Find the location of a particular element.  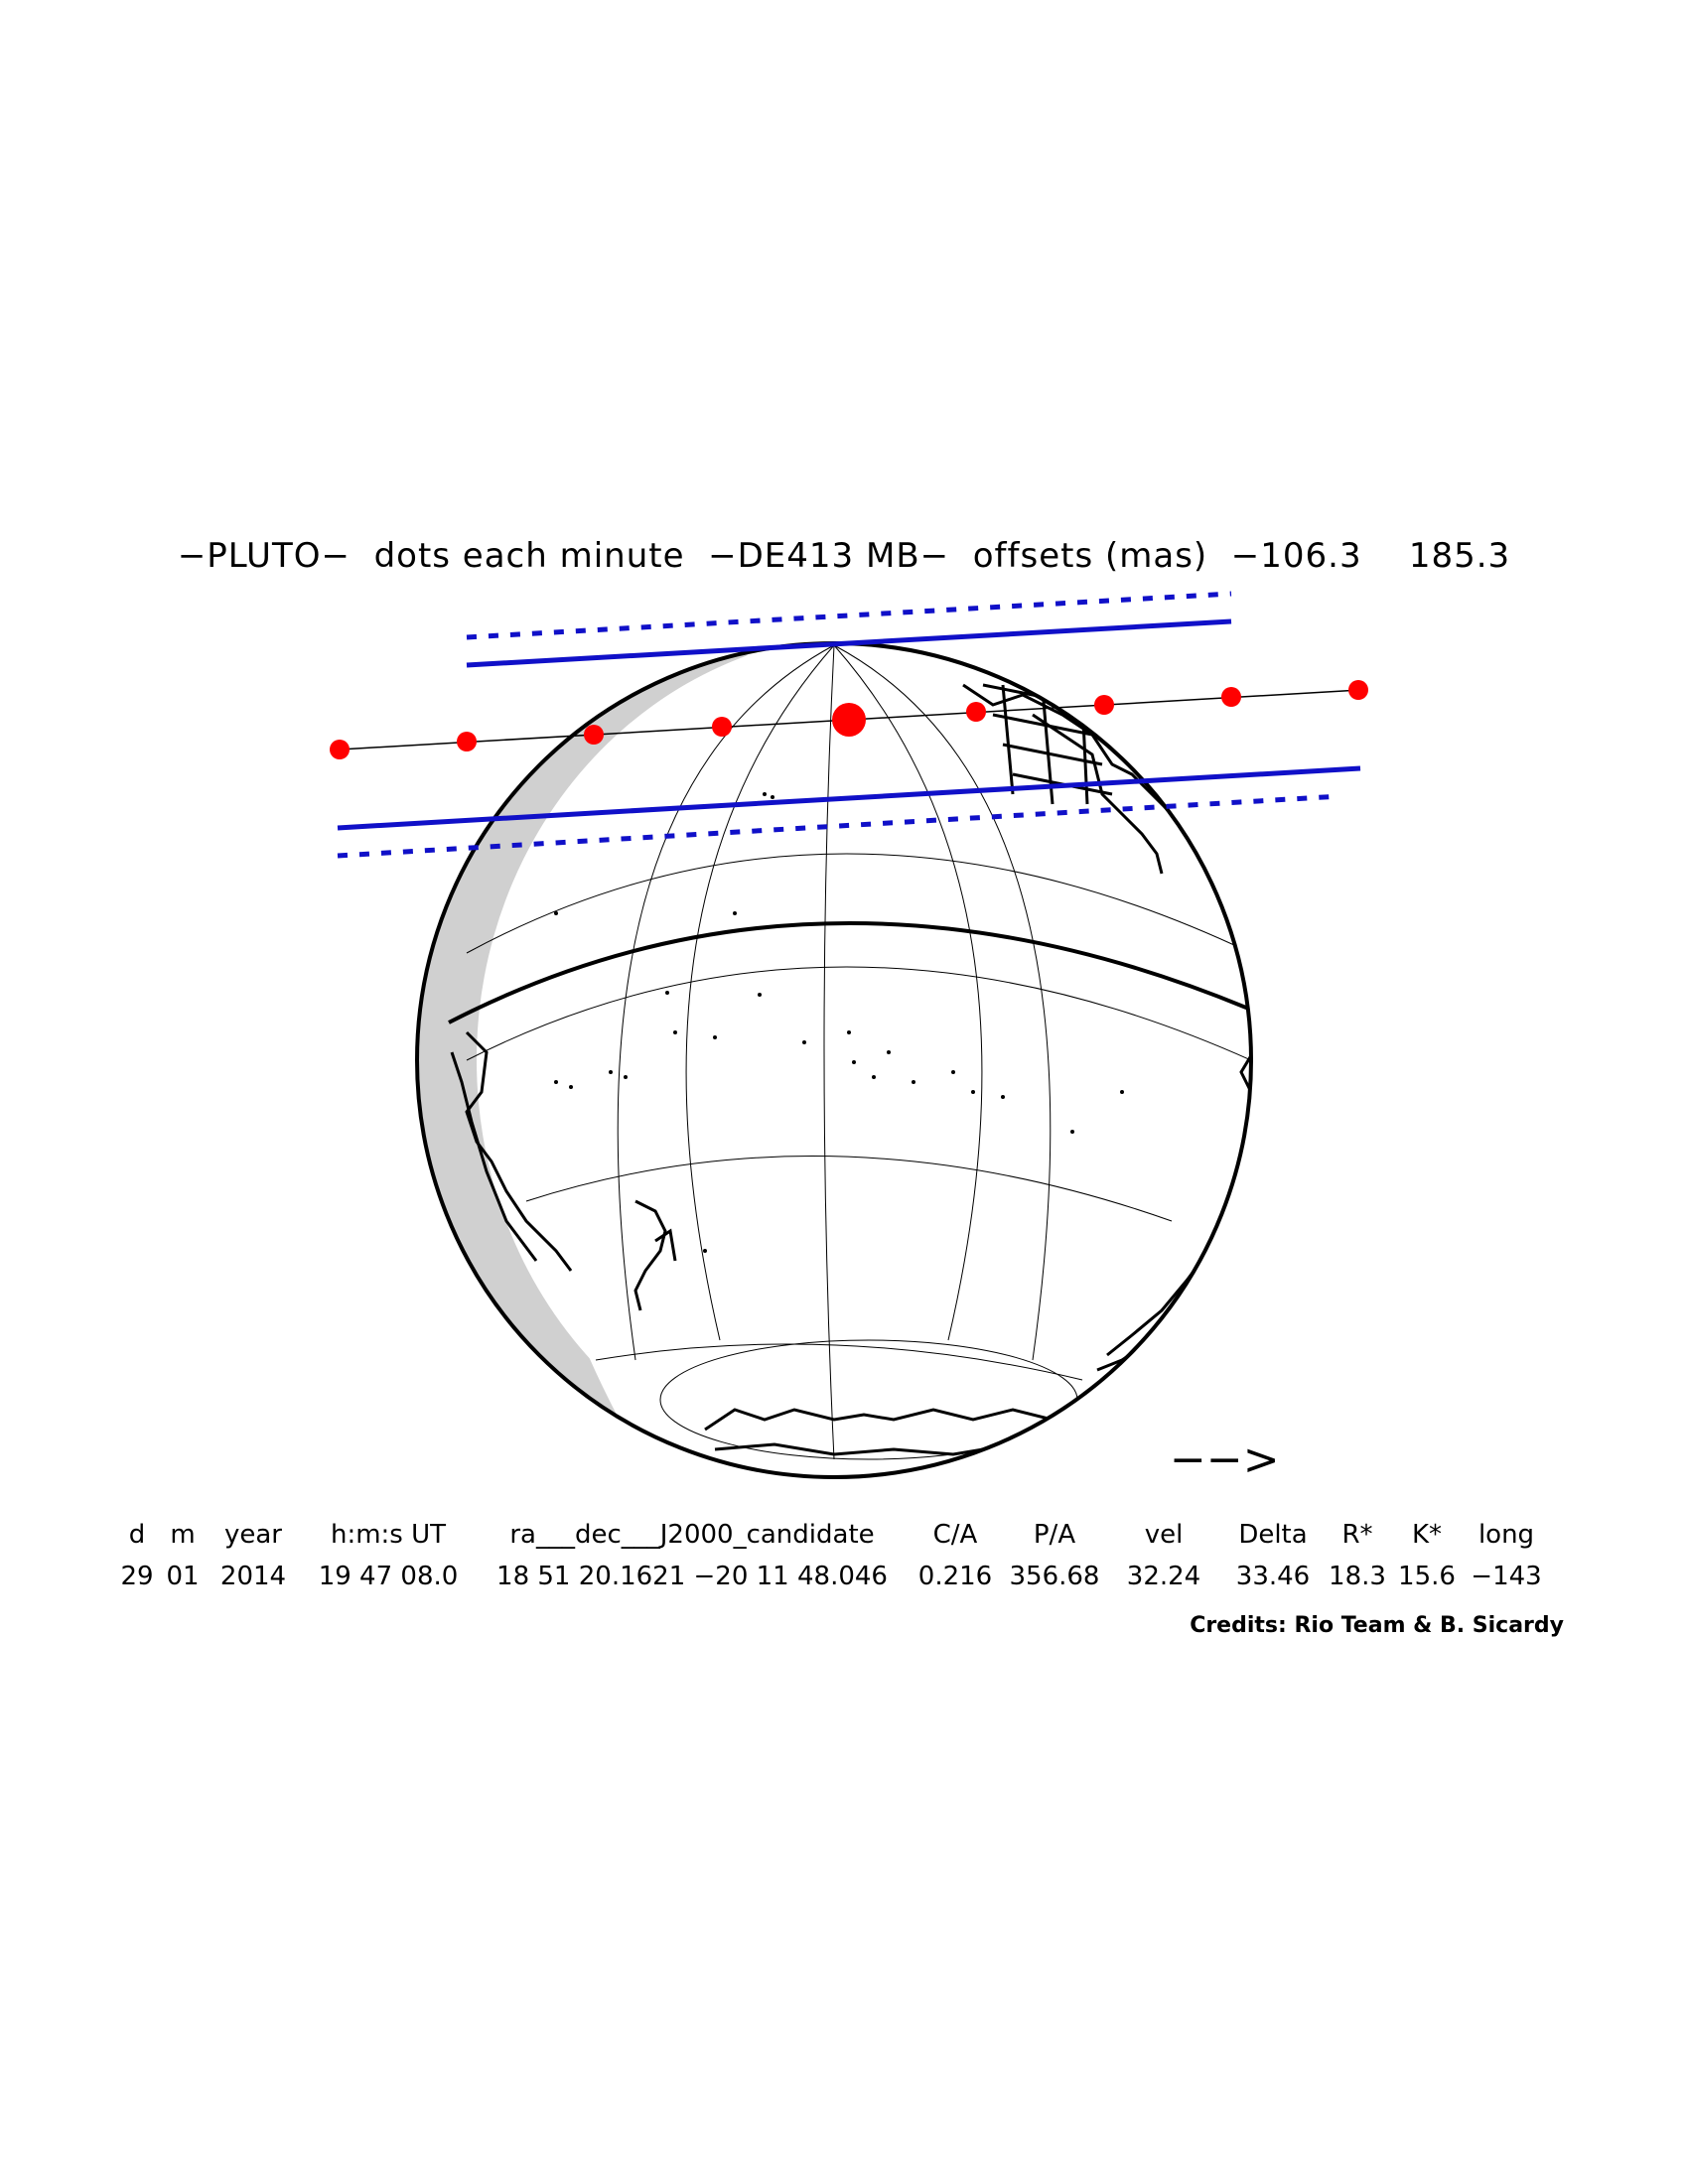

value-pa: 356.68 is located at coordinates (1054, 1576).